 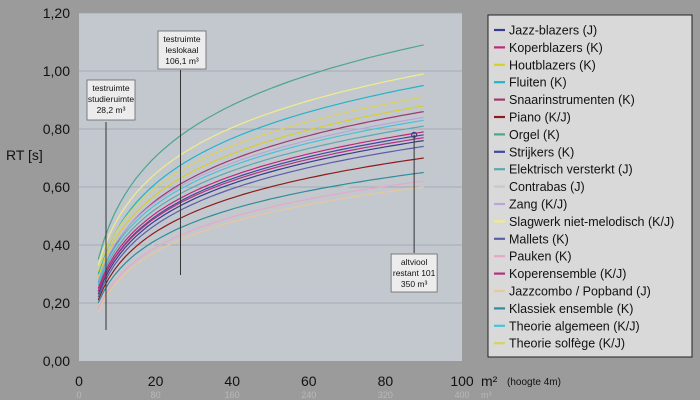 What do you see at coordinates (156, 395) in the screenshot?
I see `x2-tick-label: 80` at bounding box center [156, 395].